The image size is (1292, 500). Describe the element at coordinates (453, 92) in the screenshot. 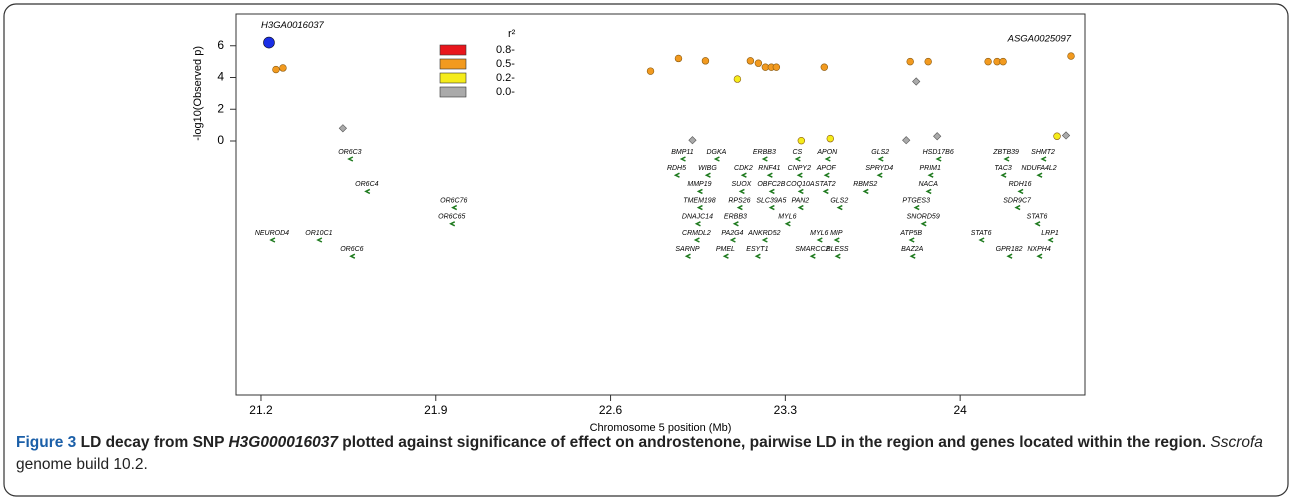

I see `legend-swatch` at that location.